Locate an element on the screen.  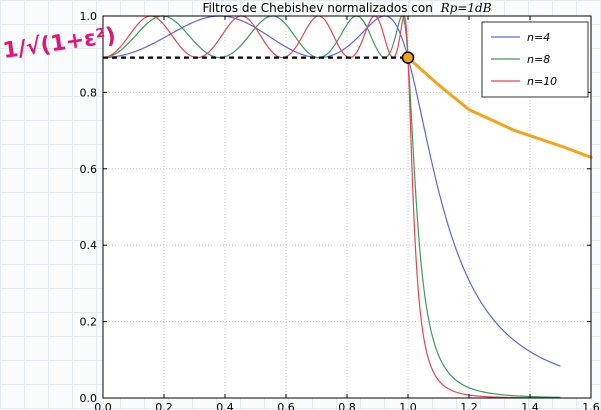
x-tick-label: 0.2 is located at coordinates (164, 405).